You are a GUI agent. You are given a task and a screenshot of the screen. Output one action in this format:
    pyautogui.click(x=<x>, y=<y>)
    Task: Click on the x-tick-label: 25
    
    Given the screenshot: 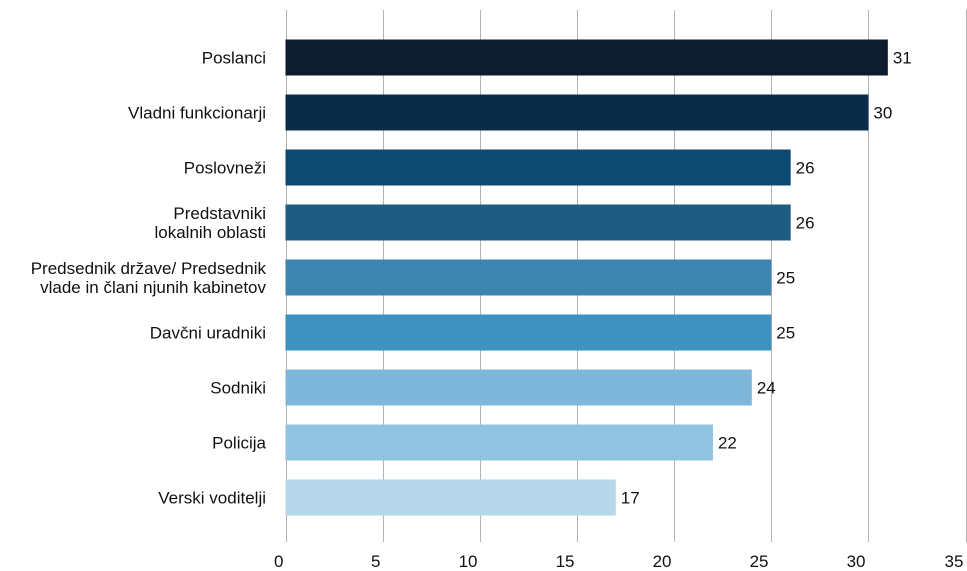 What is the action you would take?
    pyautogui.click(x=759, y=561)
    